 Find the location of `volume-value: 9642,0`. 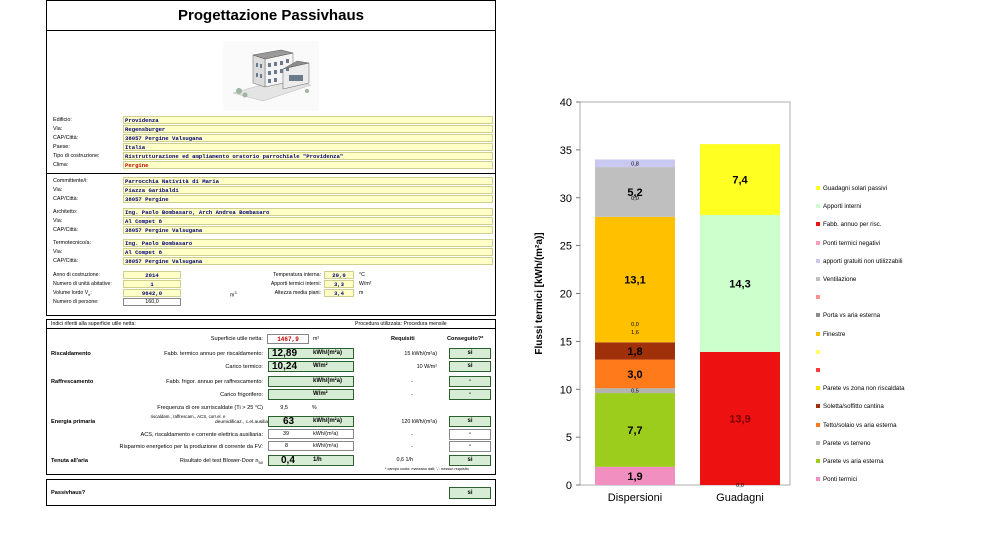

volume-value: 9642,0 is located at coordinates (152, 293).